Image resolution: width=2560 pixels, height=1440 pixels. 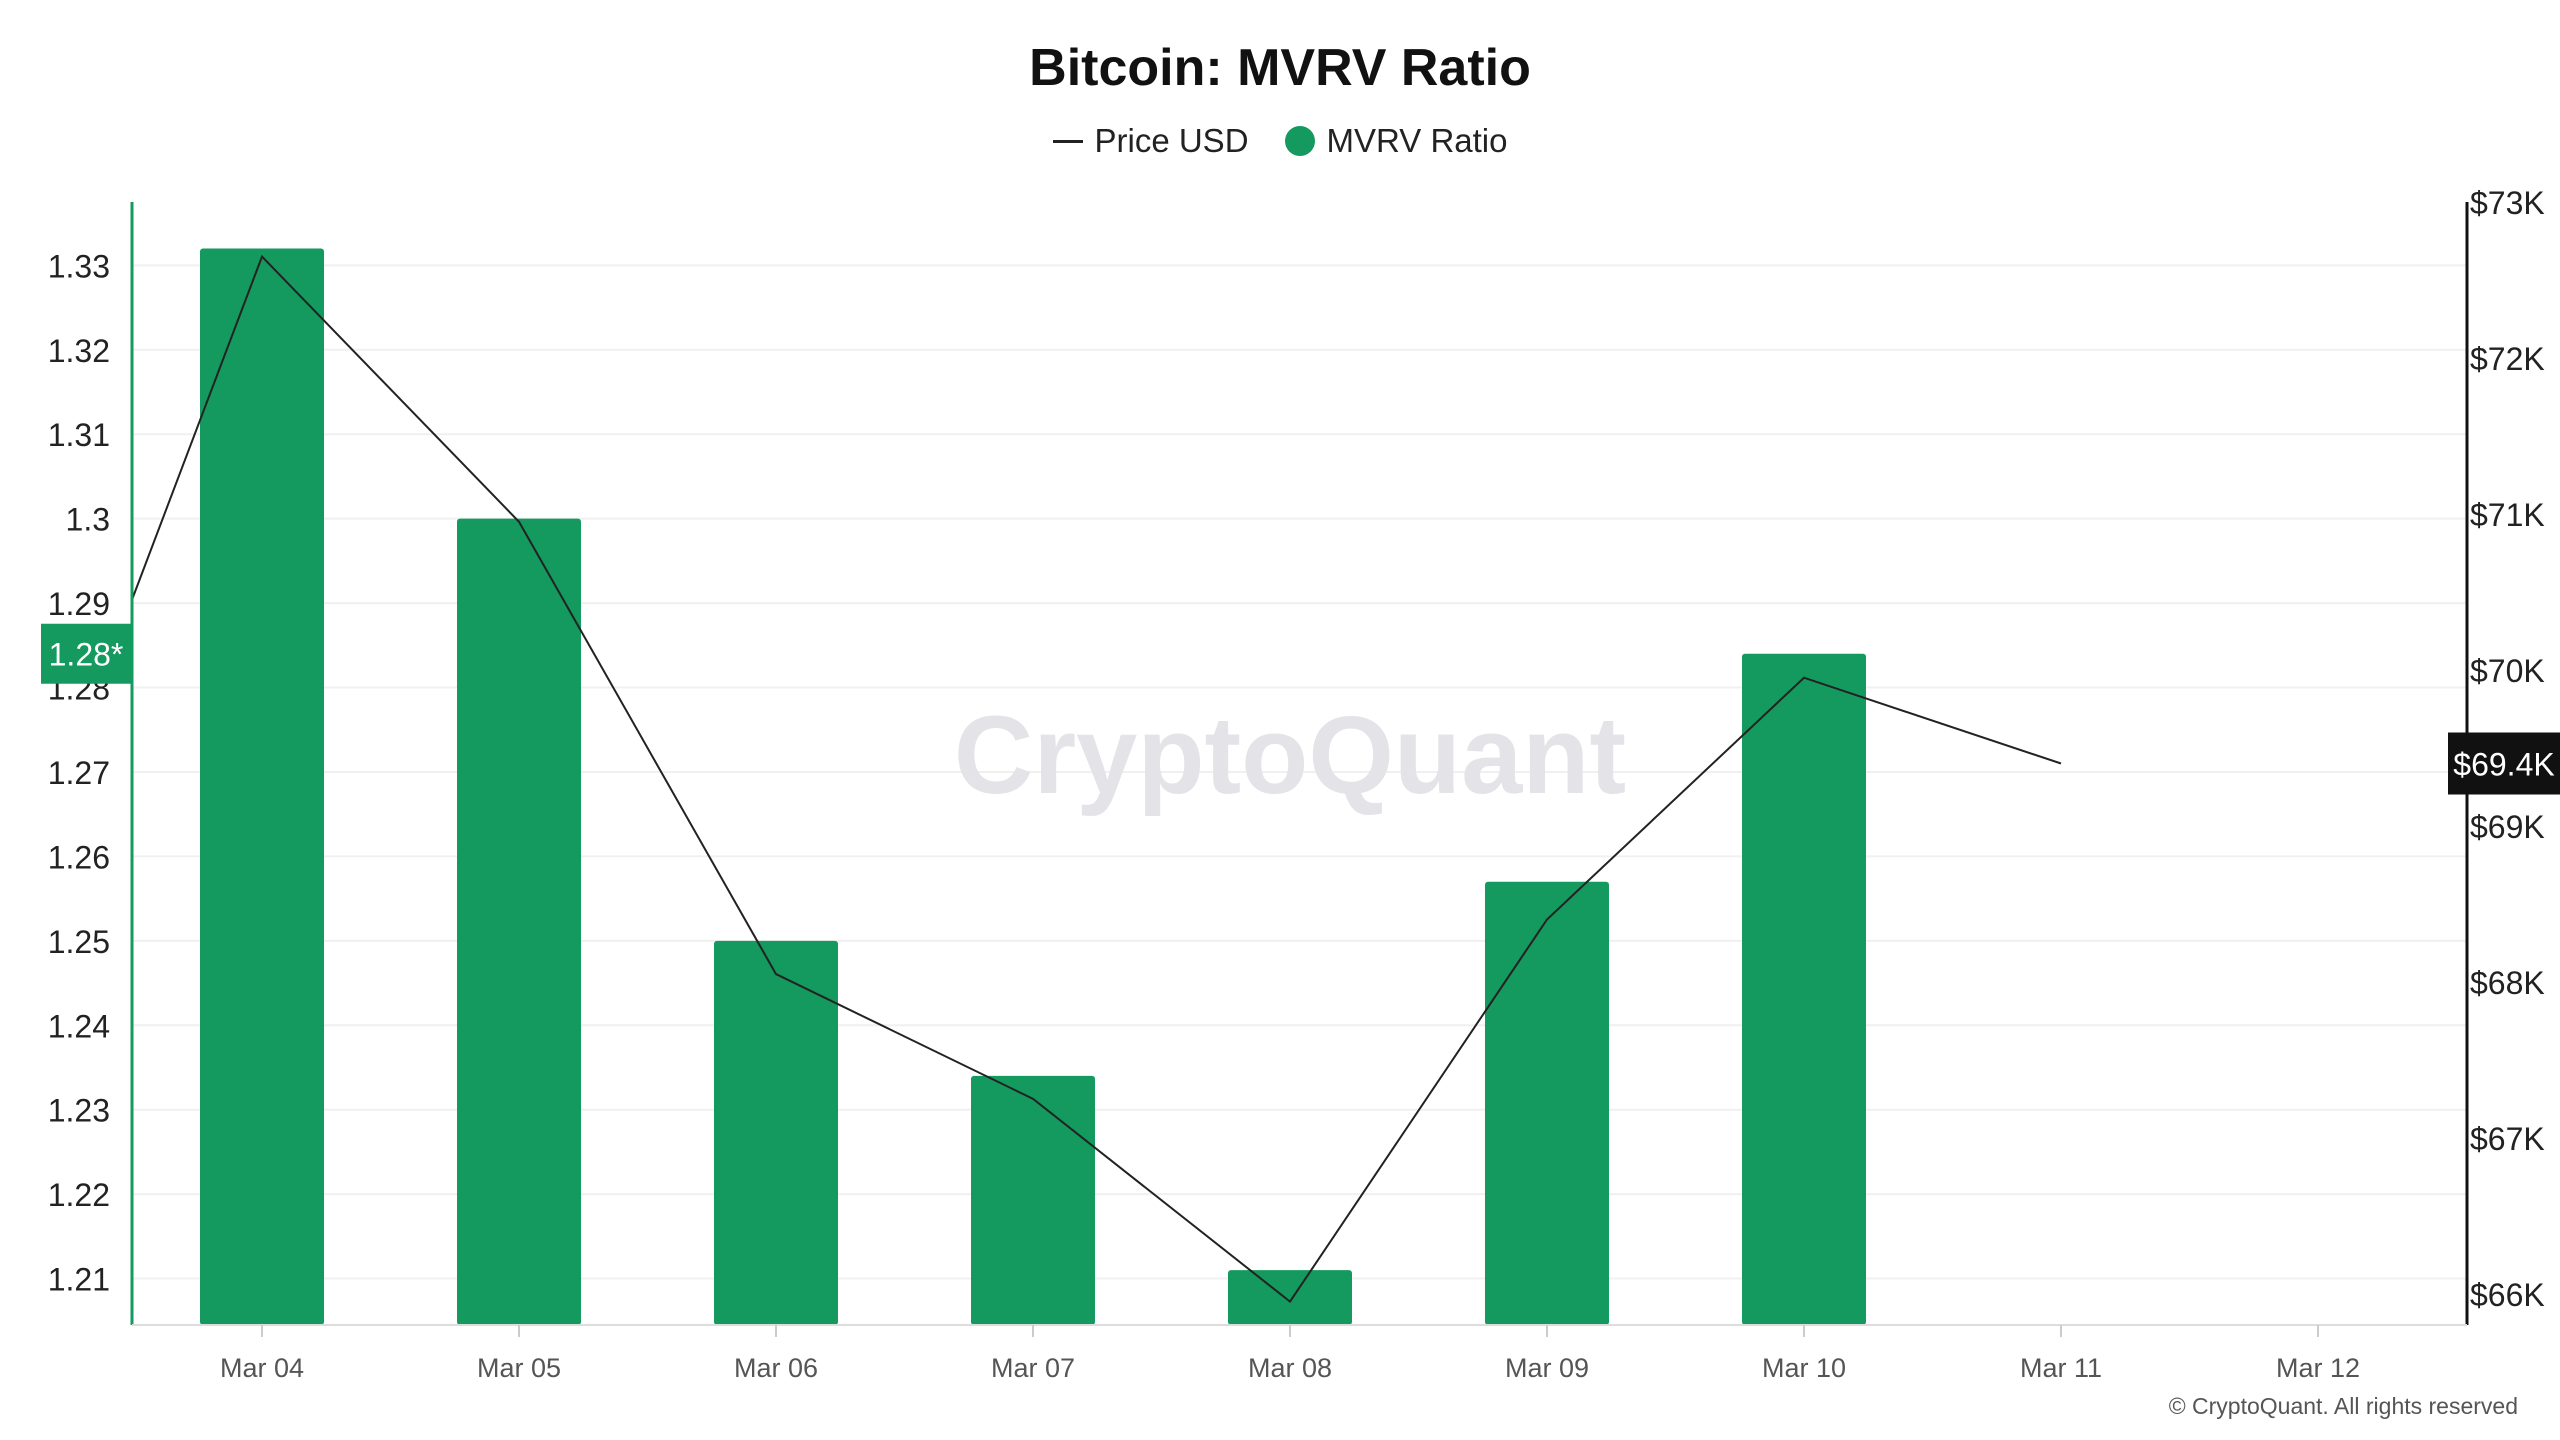 I want to click on right-tick-label: $67K, so click(x=2507, y=1139).